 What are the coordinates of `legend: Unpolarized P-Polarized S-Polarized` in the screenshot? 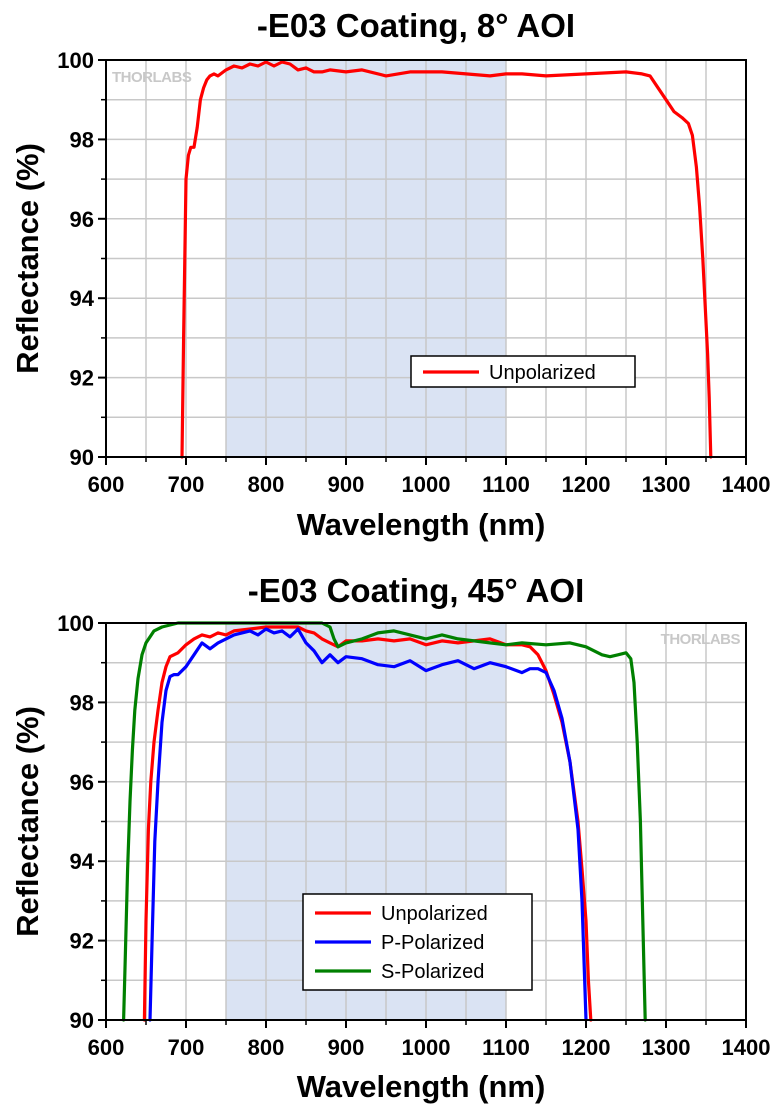 It's located at (417, 942).